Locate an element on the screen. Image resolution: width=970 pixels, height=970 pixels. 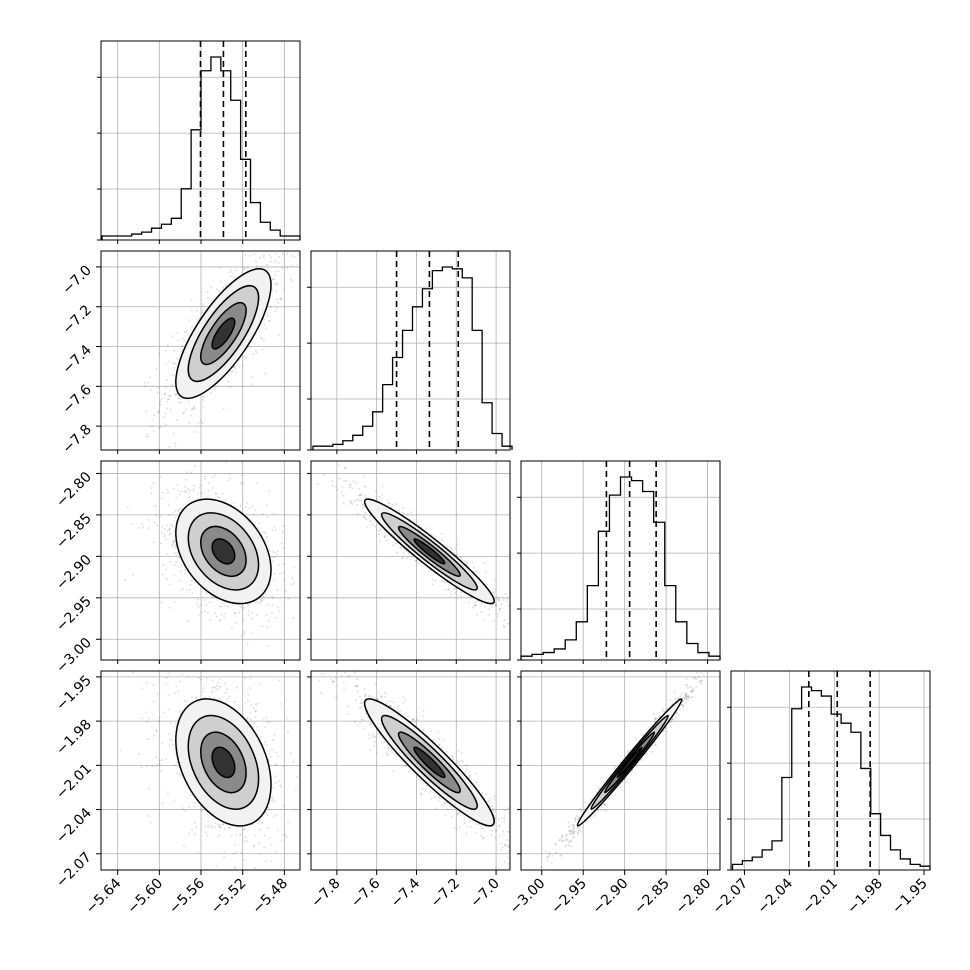
x-tick-label-p0: −5.48 is located at coordinates (271, 897).